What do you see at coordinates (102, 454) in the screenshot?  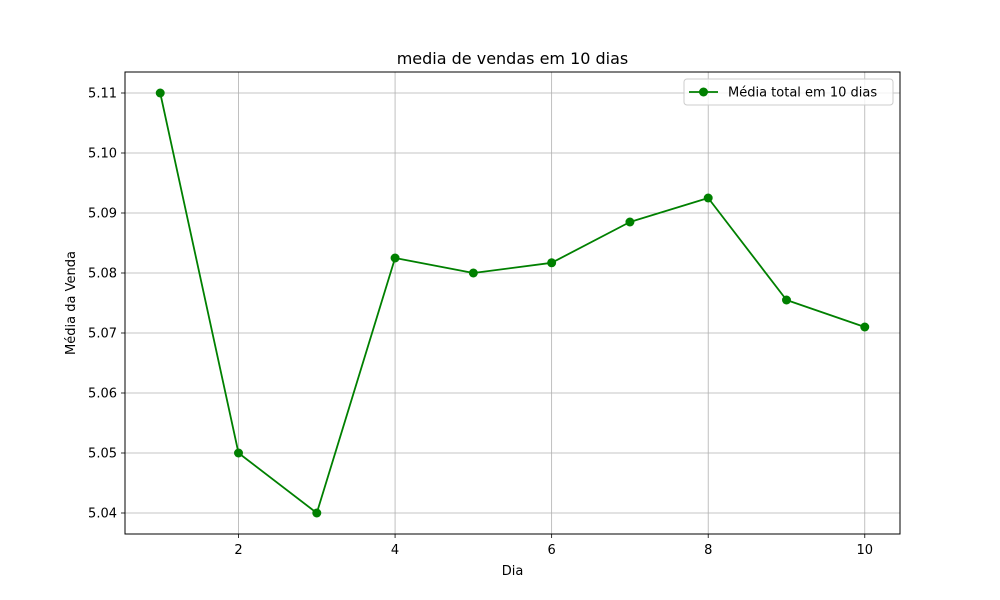 I see `y-tick-label: 5.05` at bounding box center [102, 454].